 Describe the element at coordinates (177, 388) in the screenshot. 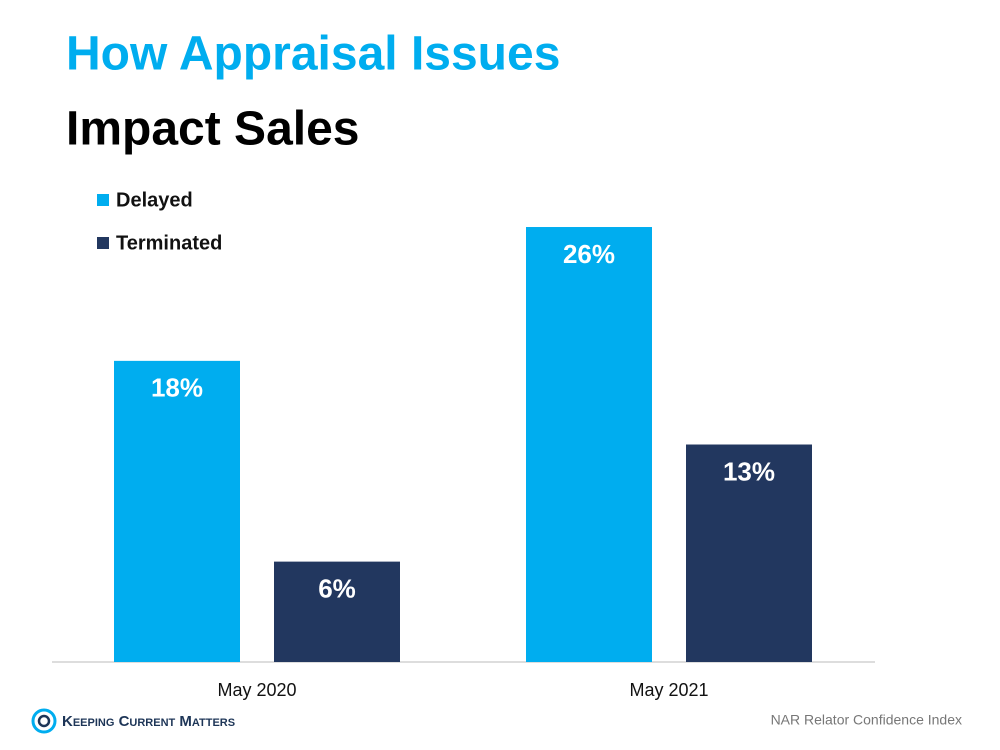

I see `value-label: 18%` at that location.